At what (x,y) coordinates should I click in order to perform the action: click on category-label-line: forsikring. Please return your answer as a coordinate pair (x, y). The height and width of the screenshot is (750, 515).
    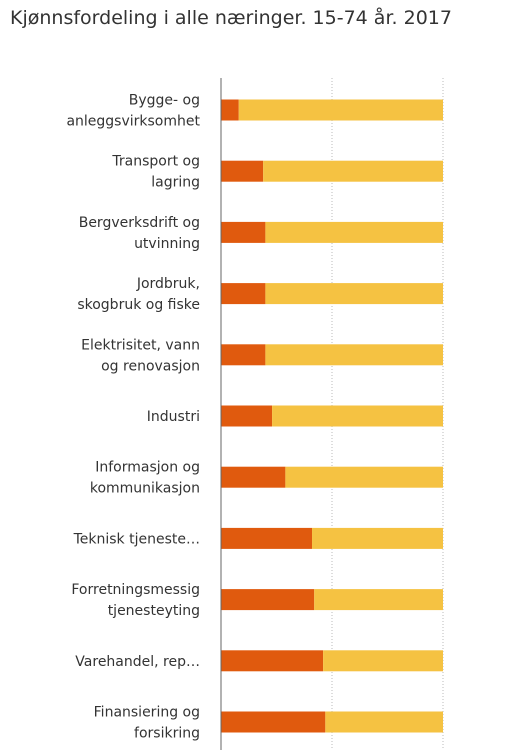
    Looking at the image, I should click on (167, 734).